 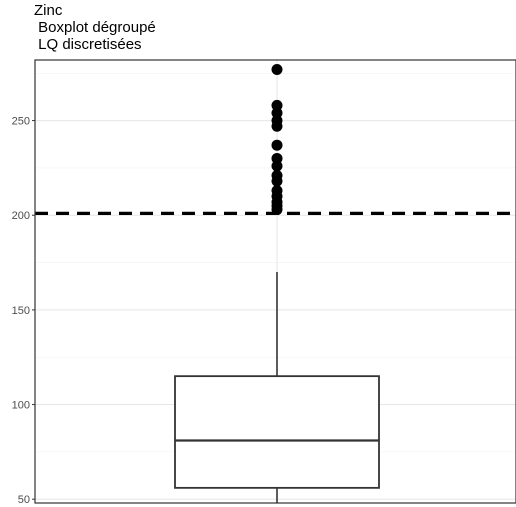 What do you see at coordinates (21, 122) in the screenshot?
I see `y-tick-label: 250` at bounding box center [21, 122].